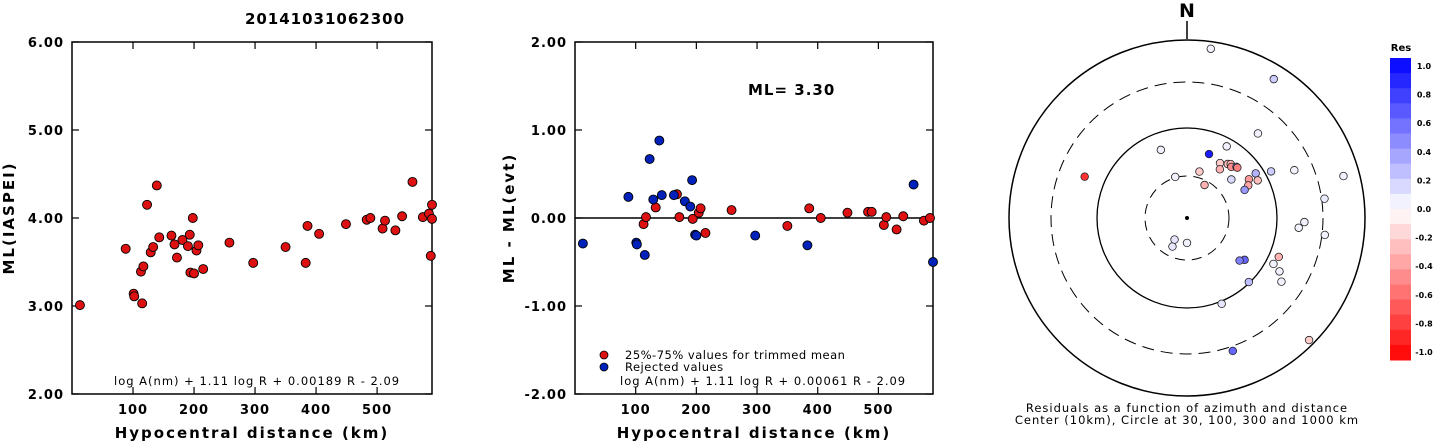 This screenshot has width=1437, height=441. I want to click on colorbar-tick-label: -0.2, so click(1424, 238).